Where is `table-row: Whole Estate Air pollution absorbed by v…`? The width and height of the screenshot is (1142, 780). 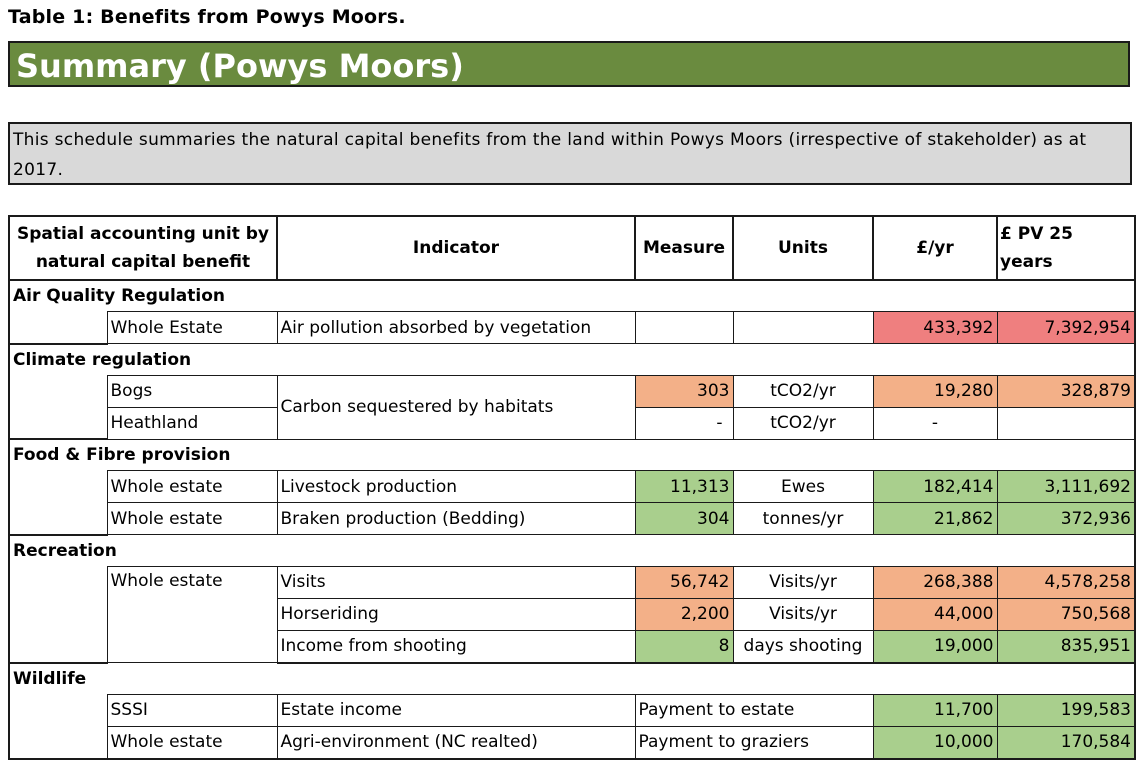 table-row: Whole Estate Air pollution absorbed by v… is located at coordinates (572, 328).